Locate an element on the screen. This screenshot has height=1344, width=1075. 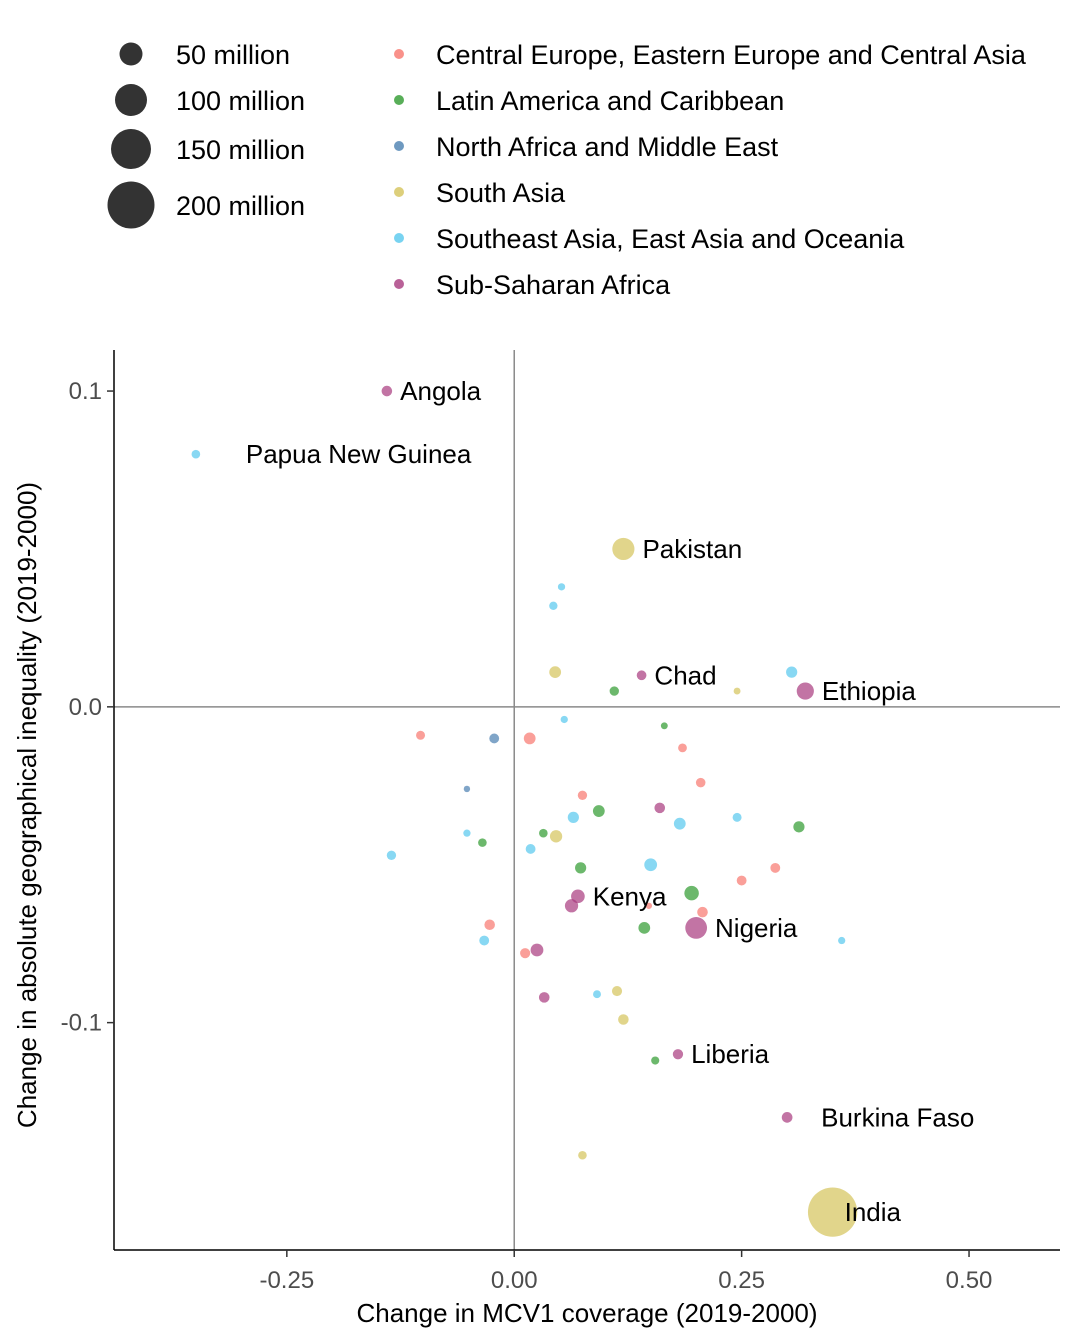
y-tick-label: 0.0 is located at coordinates (85, 707).